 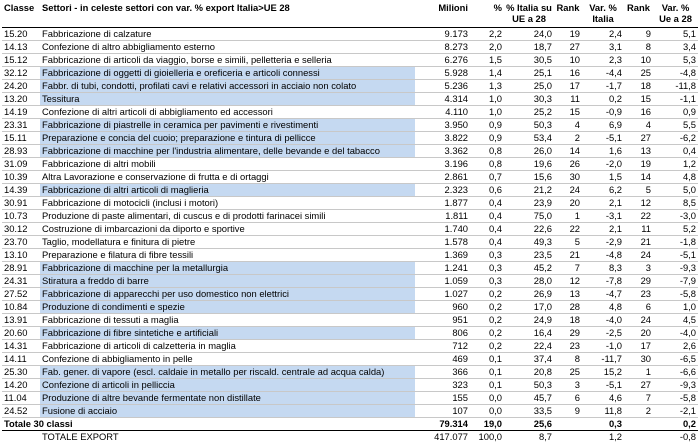 What do you see at coordinates (487, 34) in the screenshot?
I see `cell-percent: 2,2` at bounding box center [487, 34].